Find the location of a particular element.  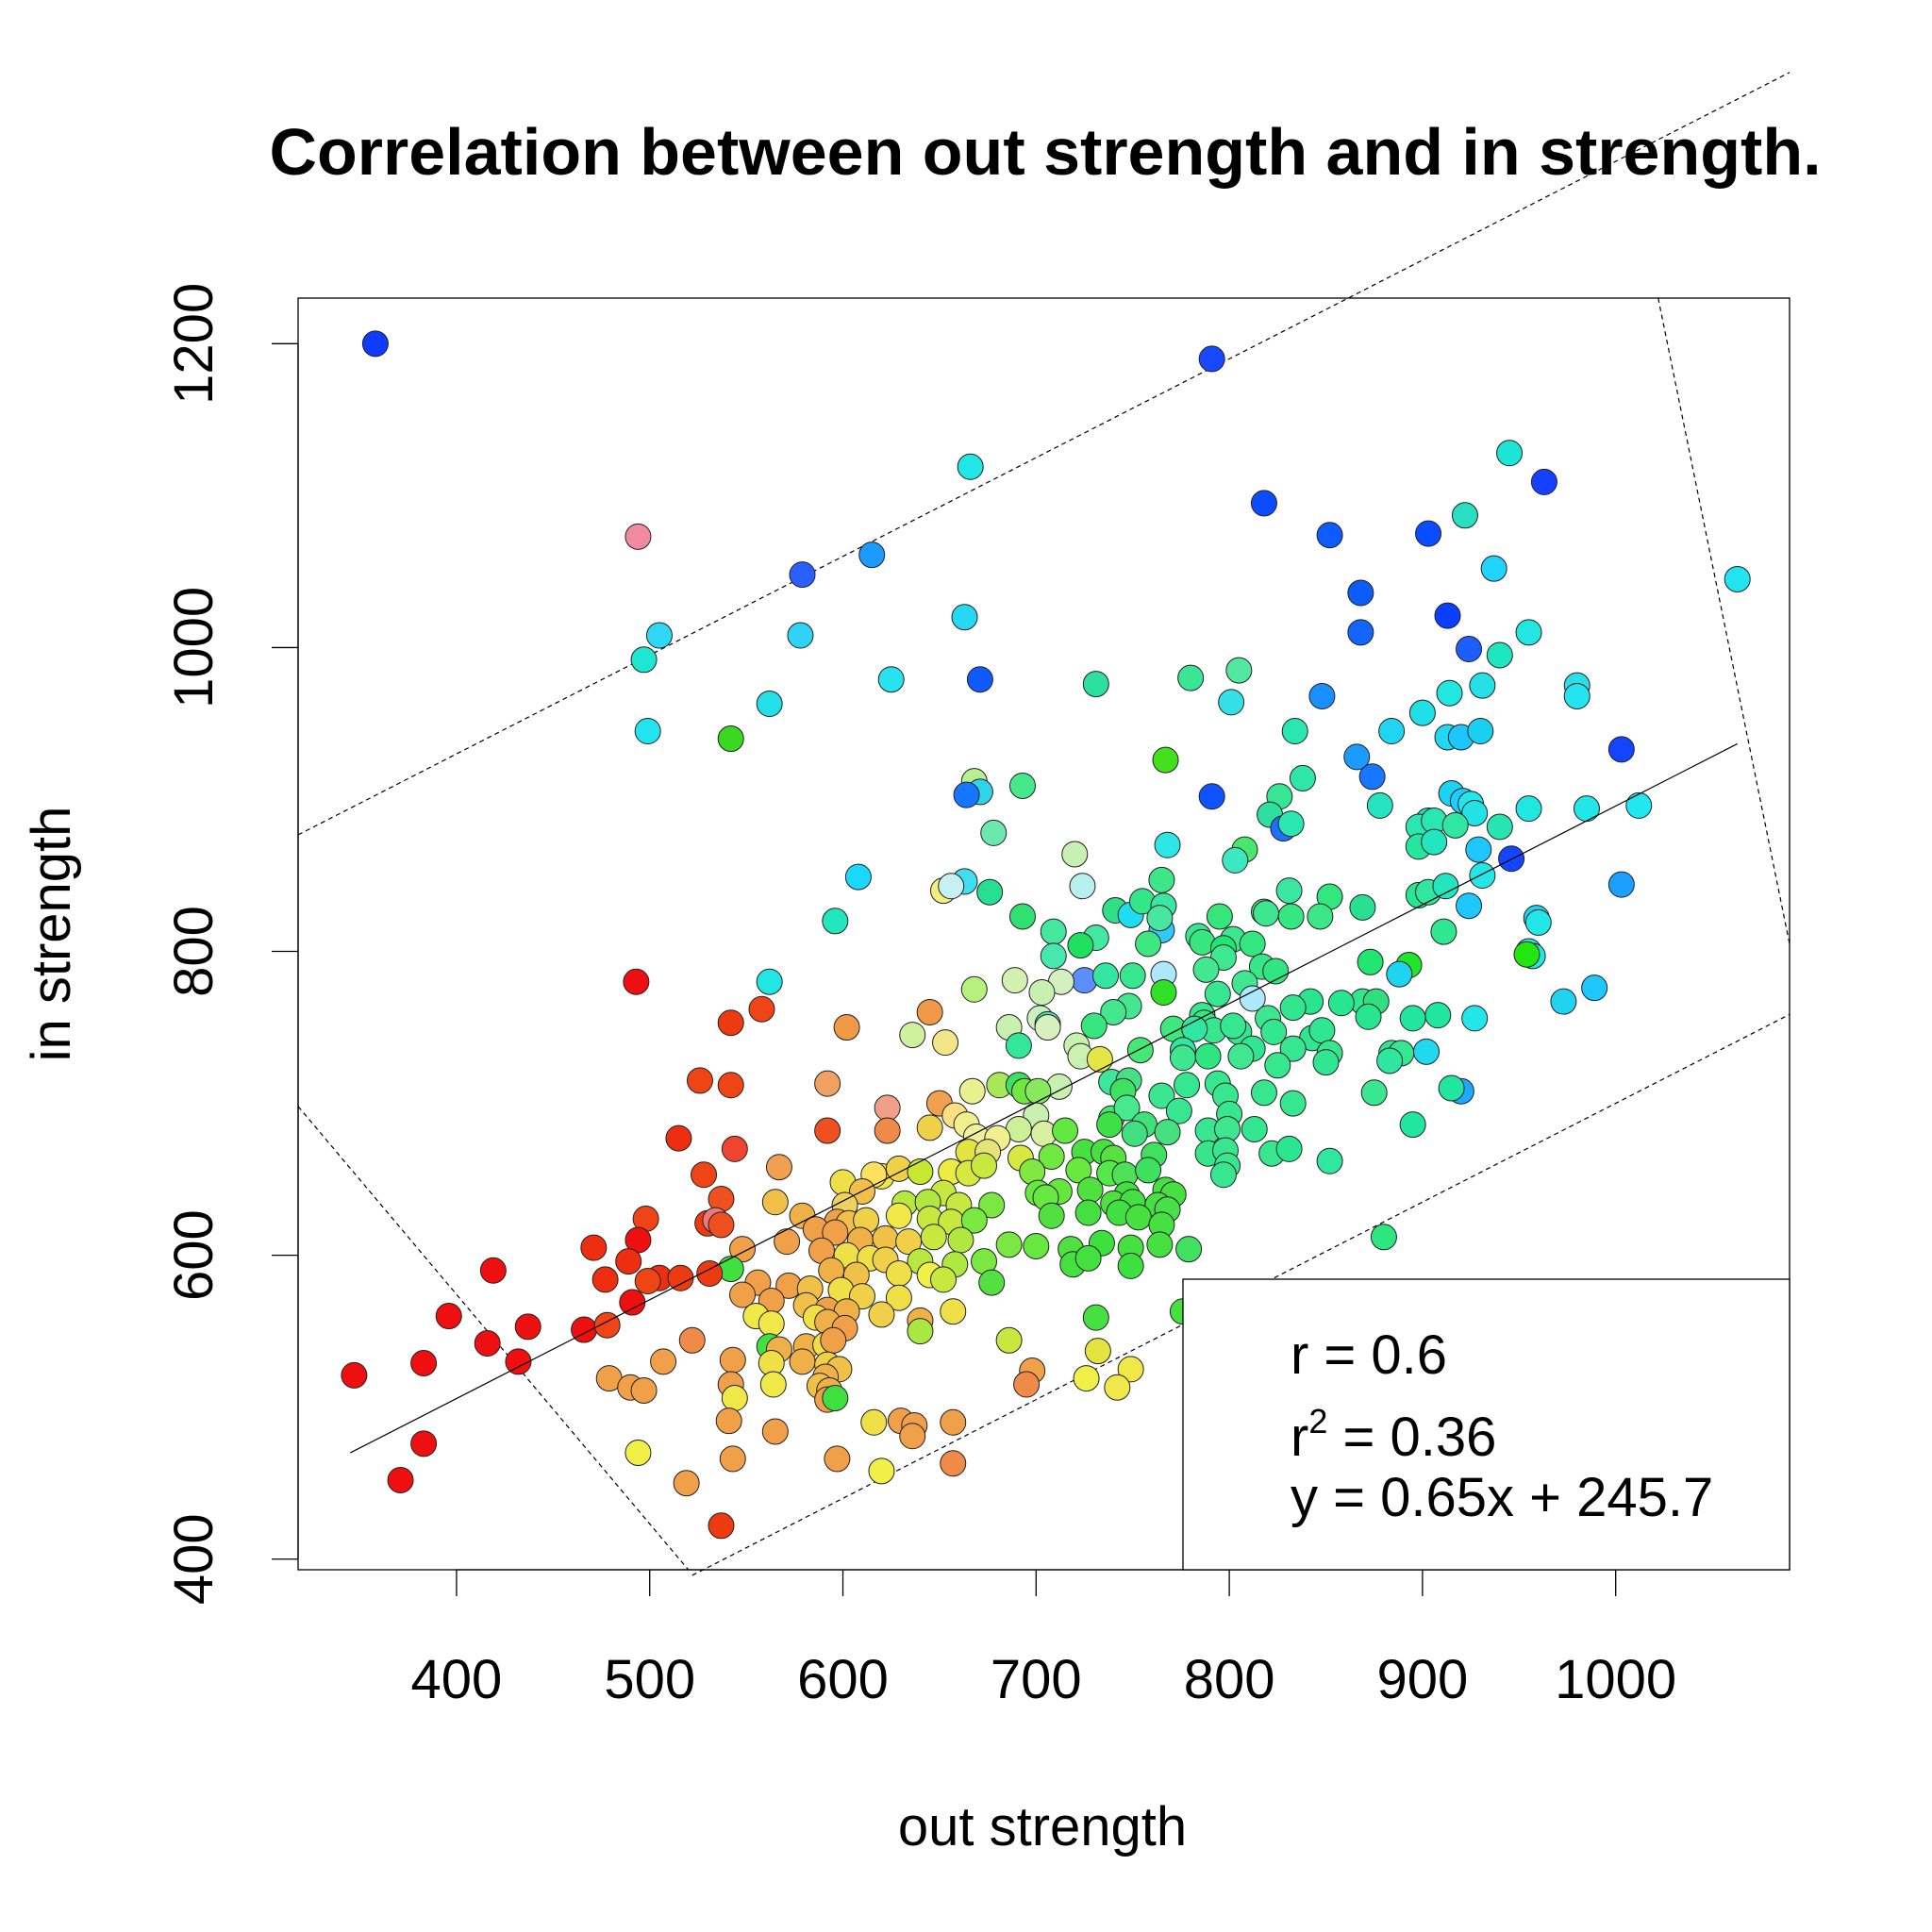

perpendicular-line-left is located at coordinates (494, 1339).